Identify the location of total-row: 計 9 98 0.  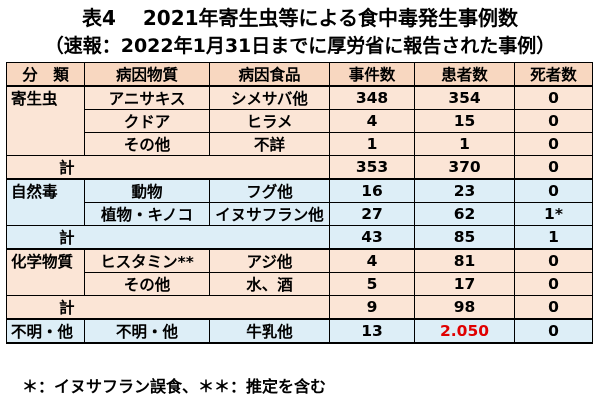
(299, 307).